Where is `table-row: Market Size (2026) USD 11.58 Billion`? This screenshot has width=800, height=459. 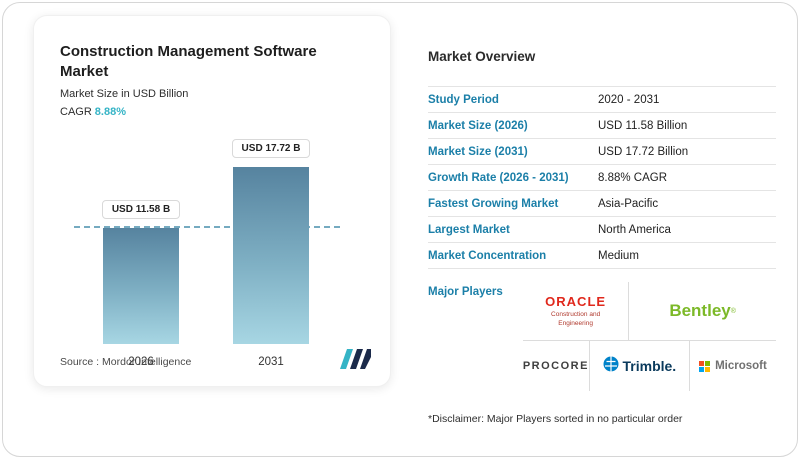
table-row: Market Size (2026) USD 11.58 Billion is located at coordinates (602, 126).